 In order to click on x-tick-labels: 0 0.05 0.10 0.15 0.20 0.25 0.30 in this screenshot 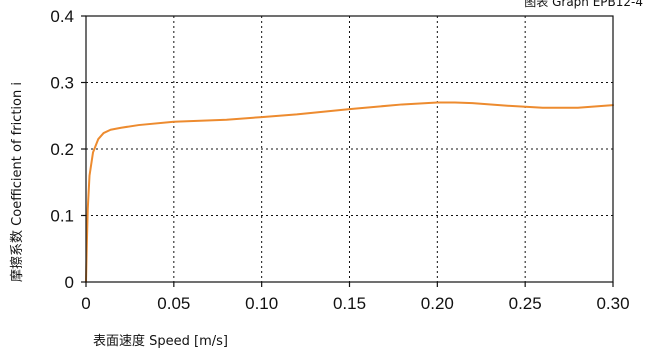, I will do `click(355, 303)`.